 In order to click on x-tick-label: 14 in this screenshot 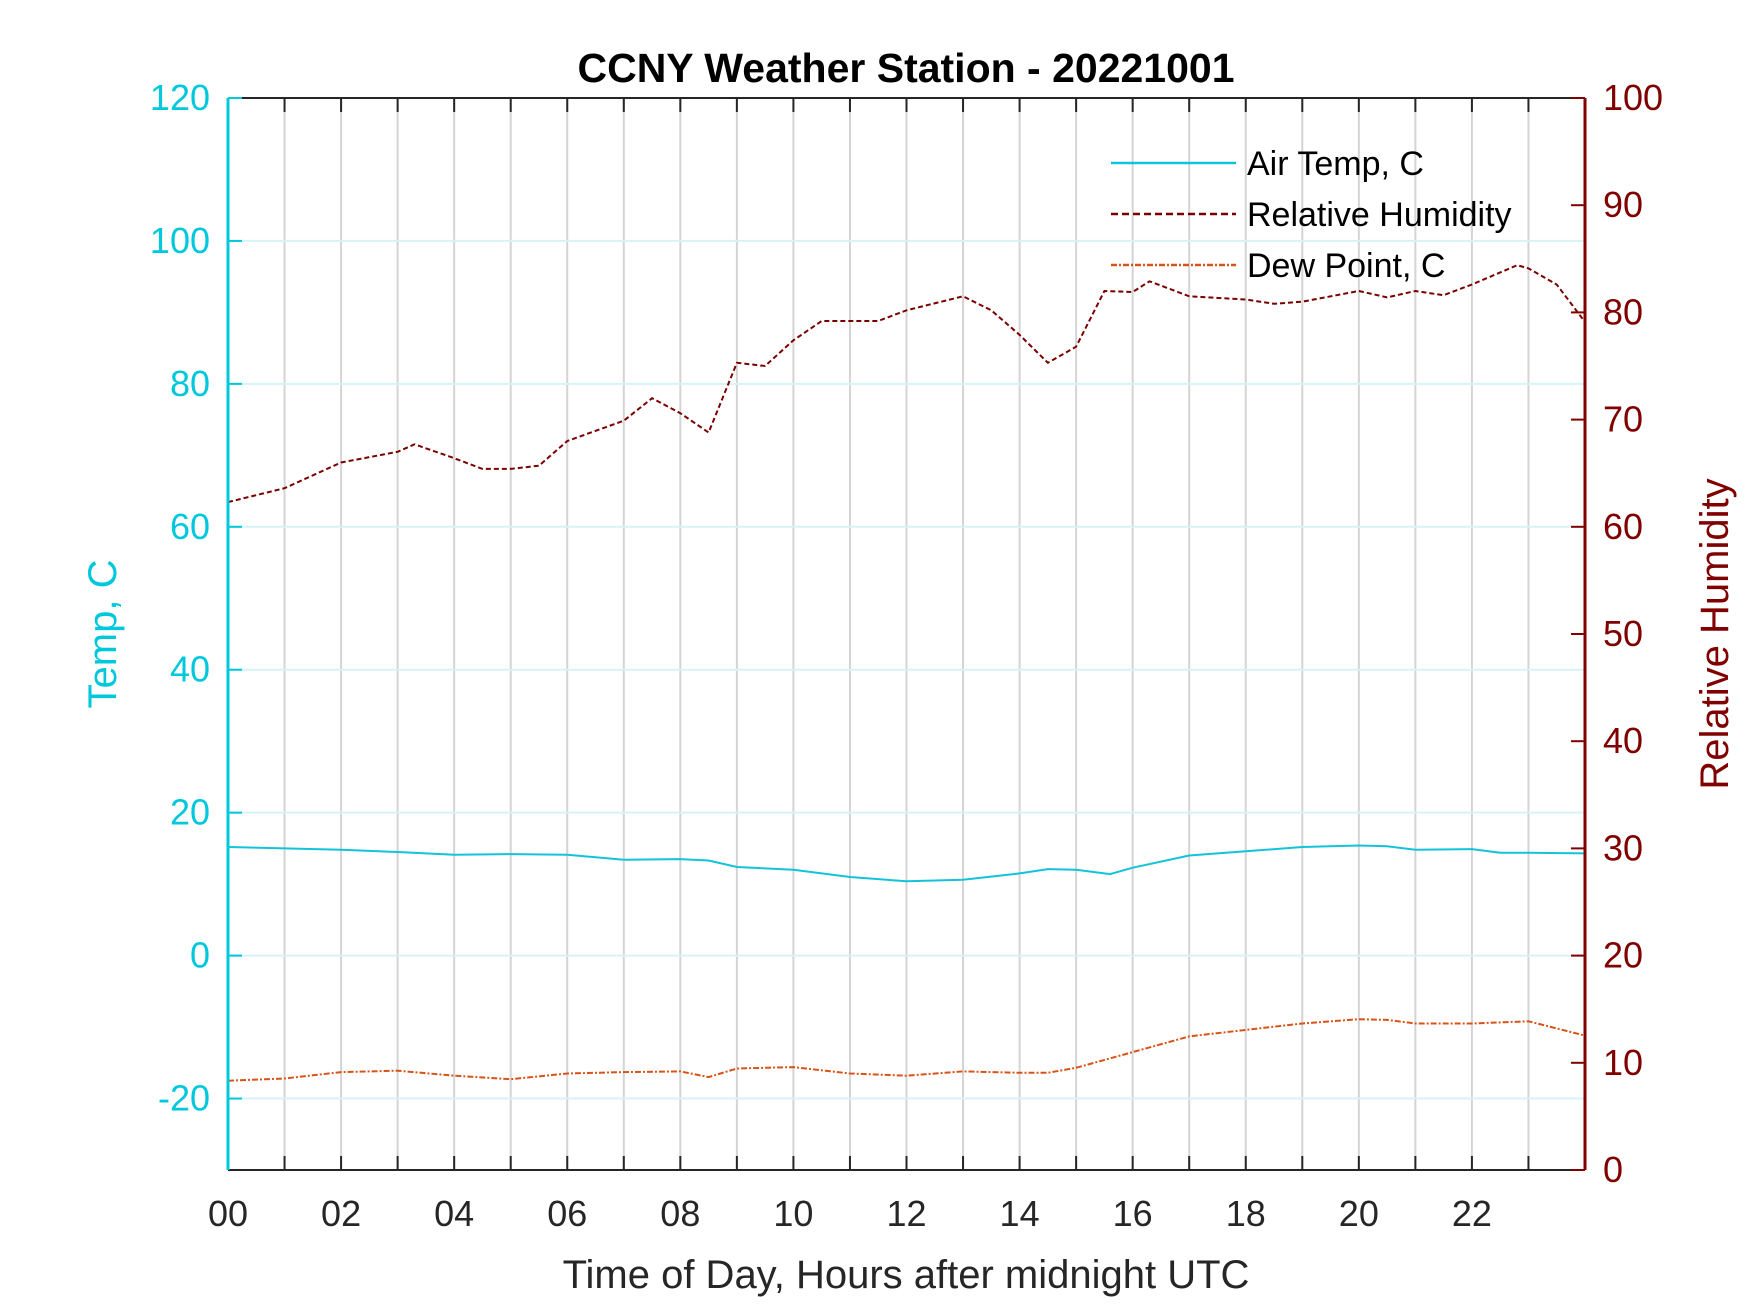, I will do `click(1020, 1213)`.